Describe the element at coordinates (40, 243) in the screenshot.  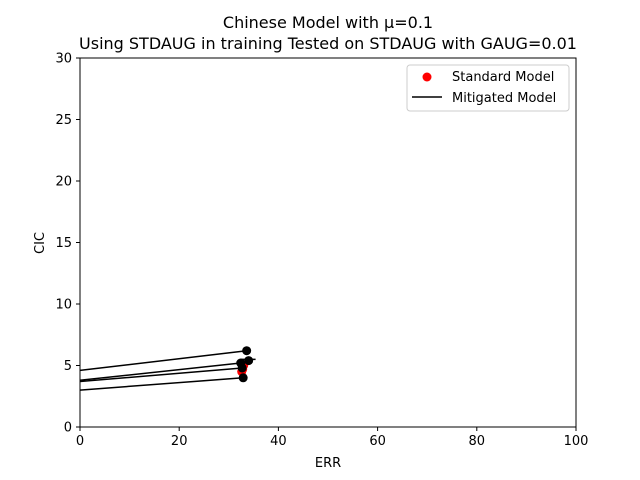
I see `y-axis-label: CIC` at that location.